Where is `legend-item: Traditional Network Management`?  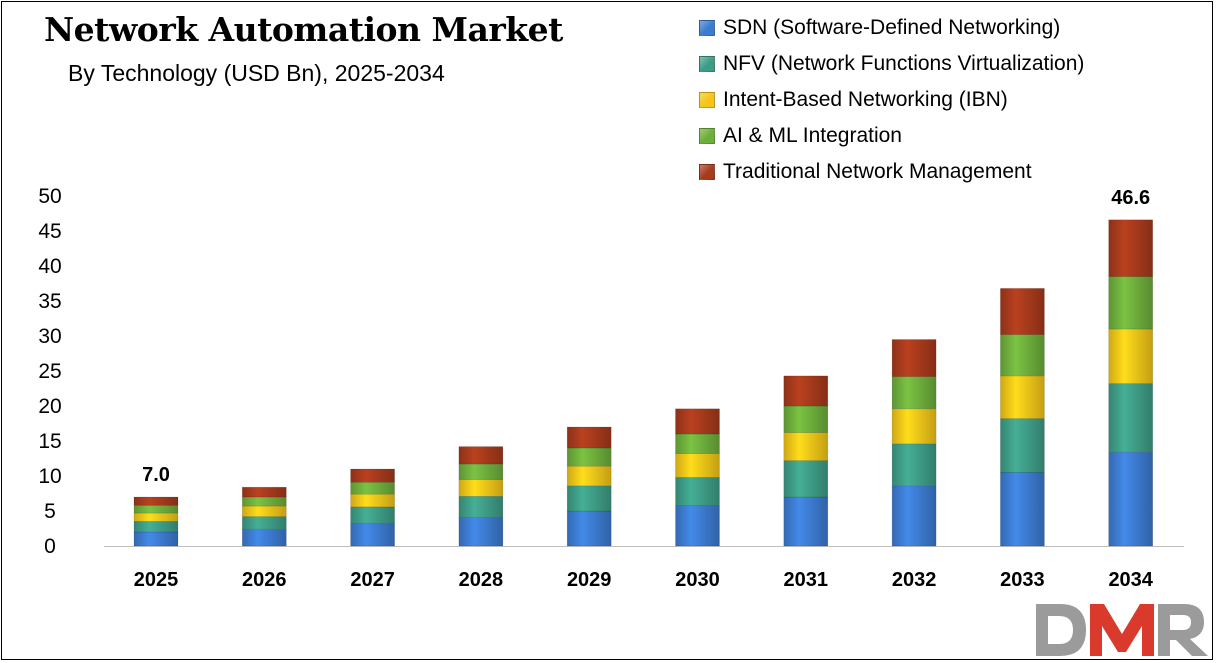 legend-item: Traditional Network Management is located at coordinates (891, 172).